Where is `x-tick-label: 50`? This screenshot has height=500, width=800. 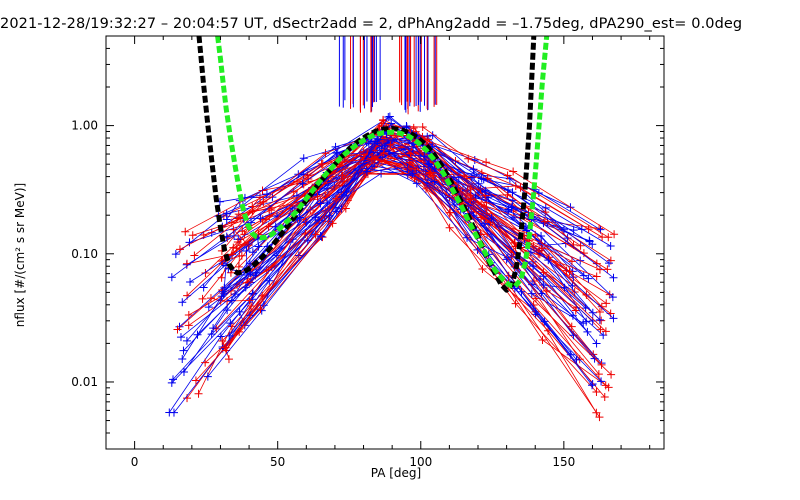 x-tick-label: 50 is located at coordinates (277, 462).